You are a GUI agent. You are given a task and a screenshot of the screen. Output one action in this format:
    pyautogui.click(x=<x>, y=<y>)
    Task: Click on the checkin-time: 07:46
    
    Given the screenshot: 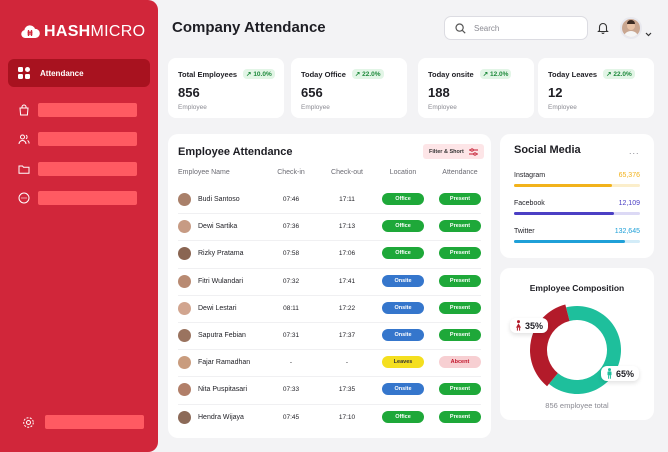 What is the action you would take?
    pyautogui.click(x=291, y=199)
    